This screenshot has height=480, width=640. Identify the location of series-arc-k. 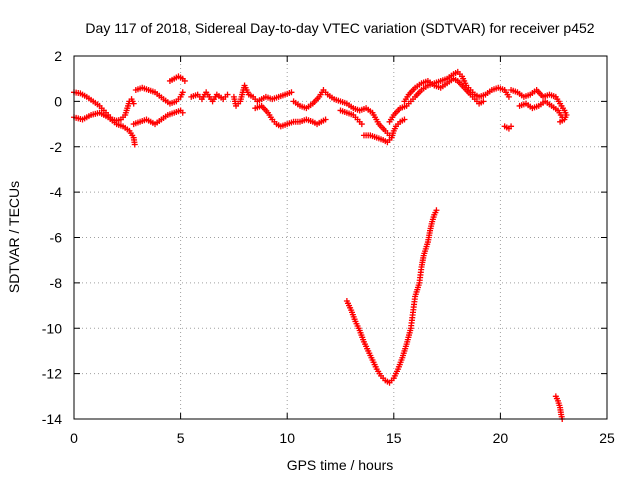
(384, 131).